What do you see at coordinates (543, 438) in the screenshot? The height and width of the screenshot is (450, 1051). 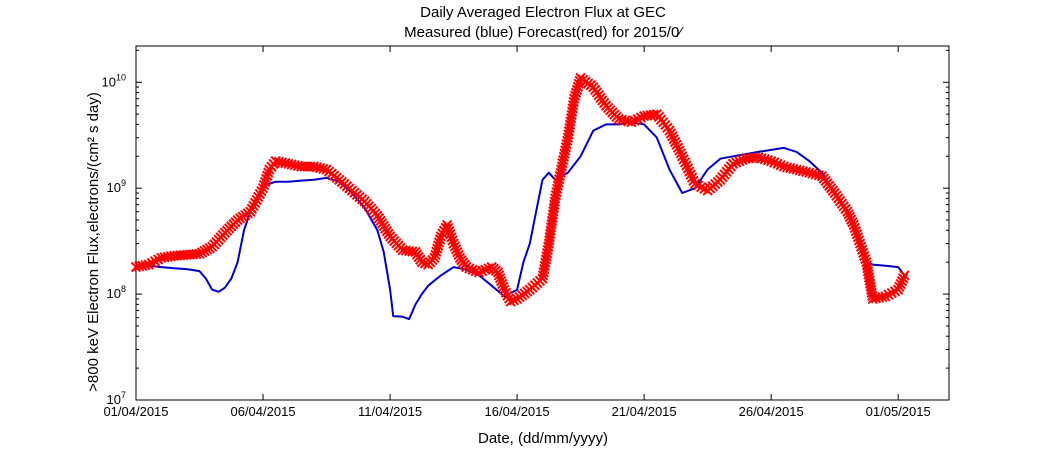 I see `x-axis-label: Date, (dd/mm/yyyy)` at bounding box center [543, 438].